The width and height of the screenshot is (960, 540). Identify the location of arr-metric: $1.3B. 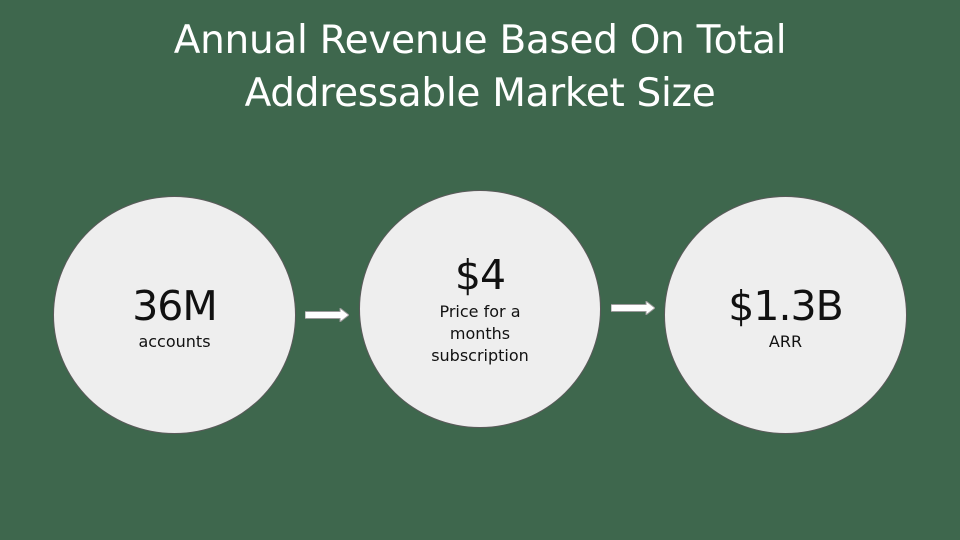
(785, 306).